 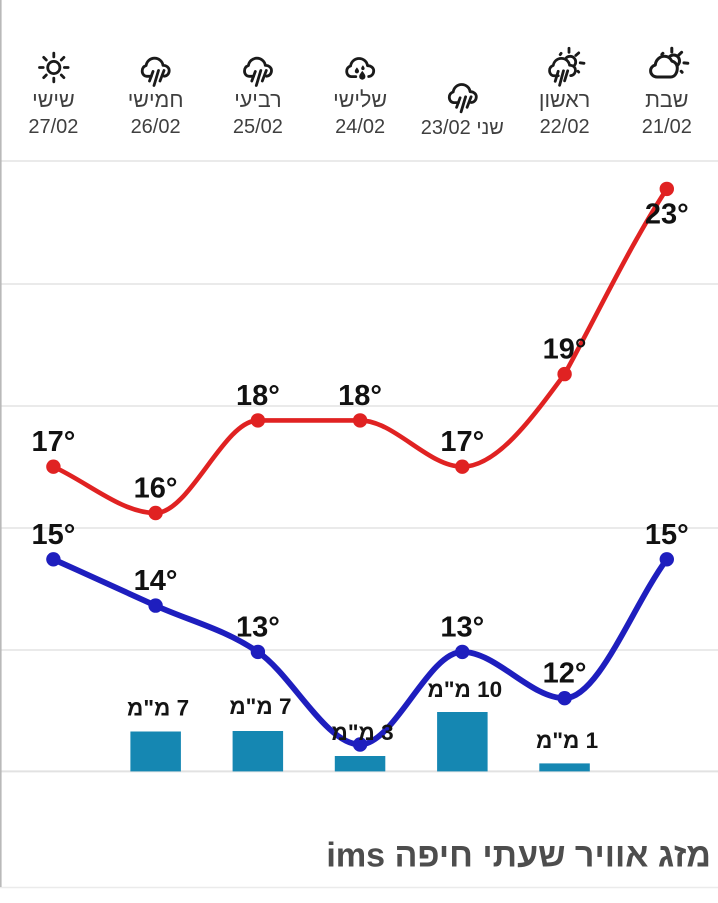 I want to click on svg-text: רביעי, so click(x=257, y=100).